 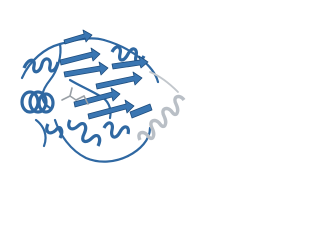 I want to click on grey-loop, so click(x=164, y=82).